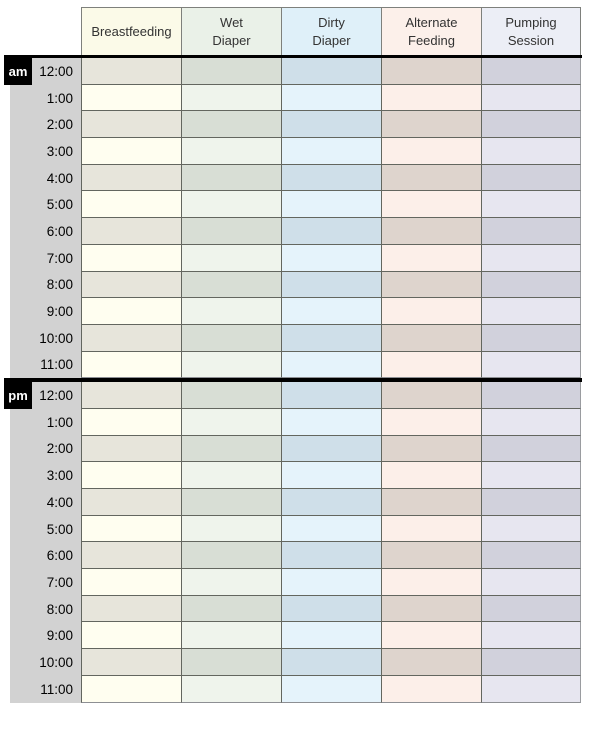 Image resolution: width=600 pixels, height=730 pixels. I want to click on cell-am-100-dirty-diaper, so click(331, 98).